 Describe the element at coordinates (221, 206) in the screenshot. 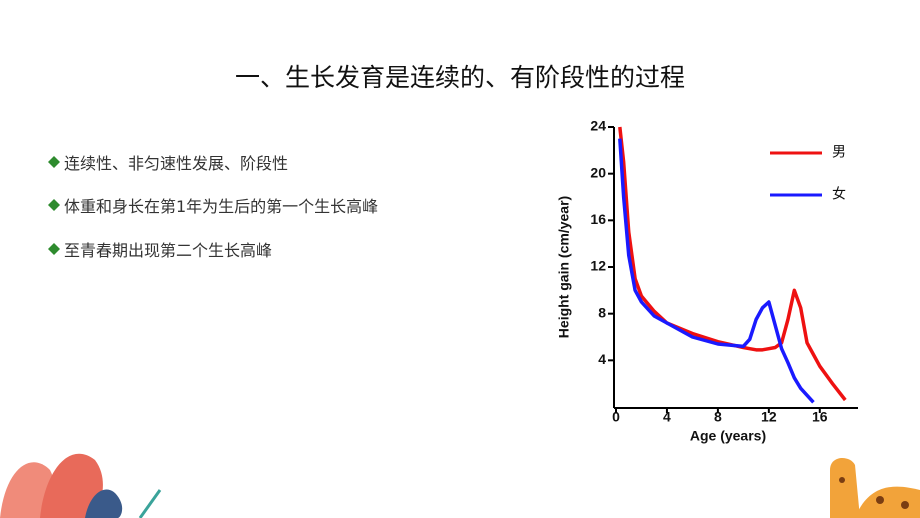

I see `bullet-text: 体重和身长在第1年为生后的第一个生长高峰` at that location.